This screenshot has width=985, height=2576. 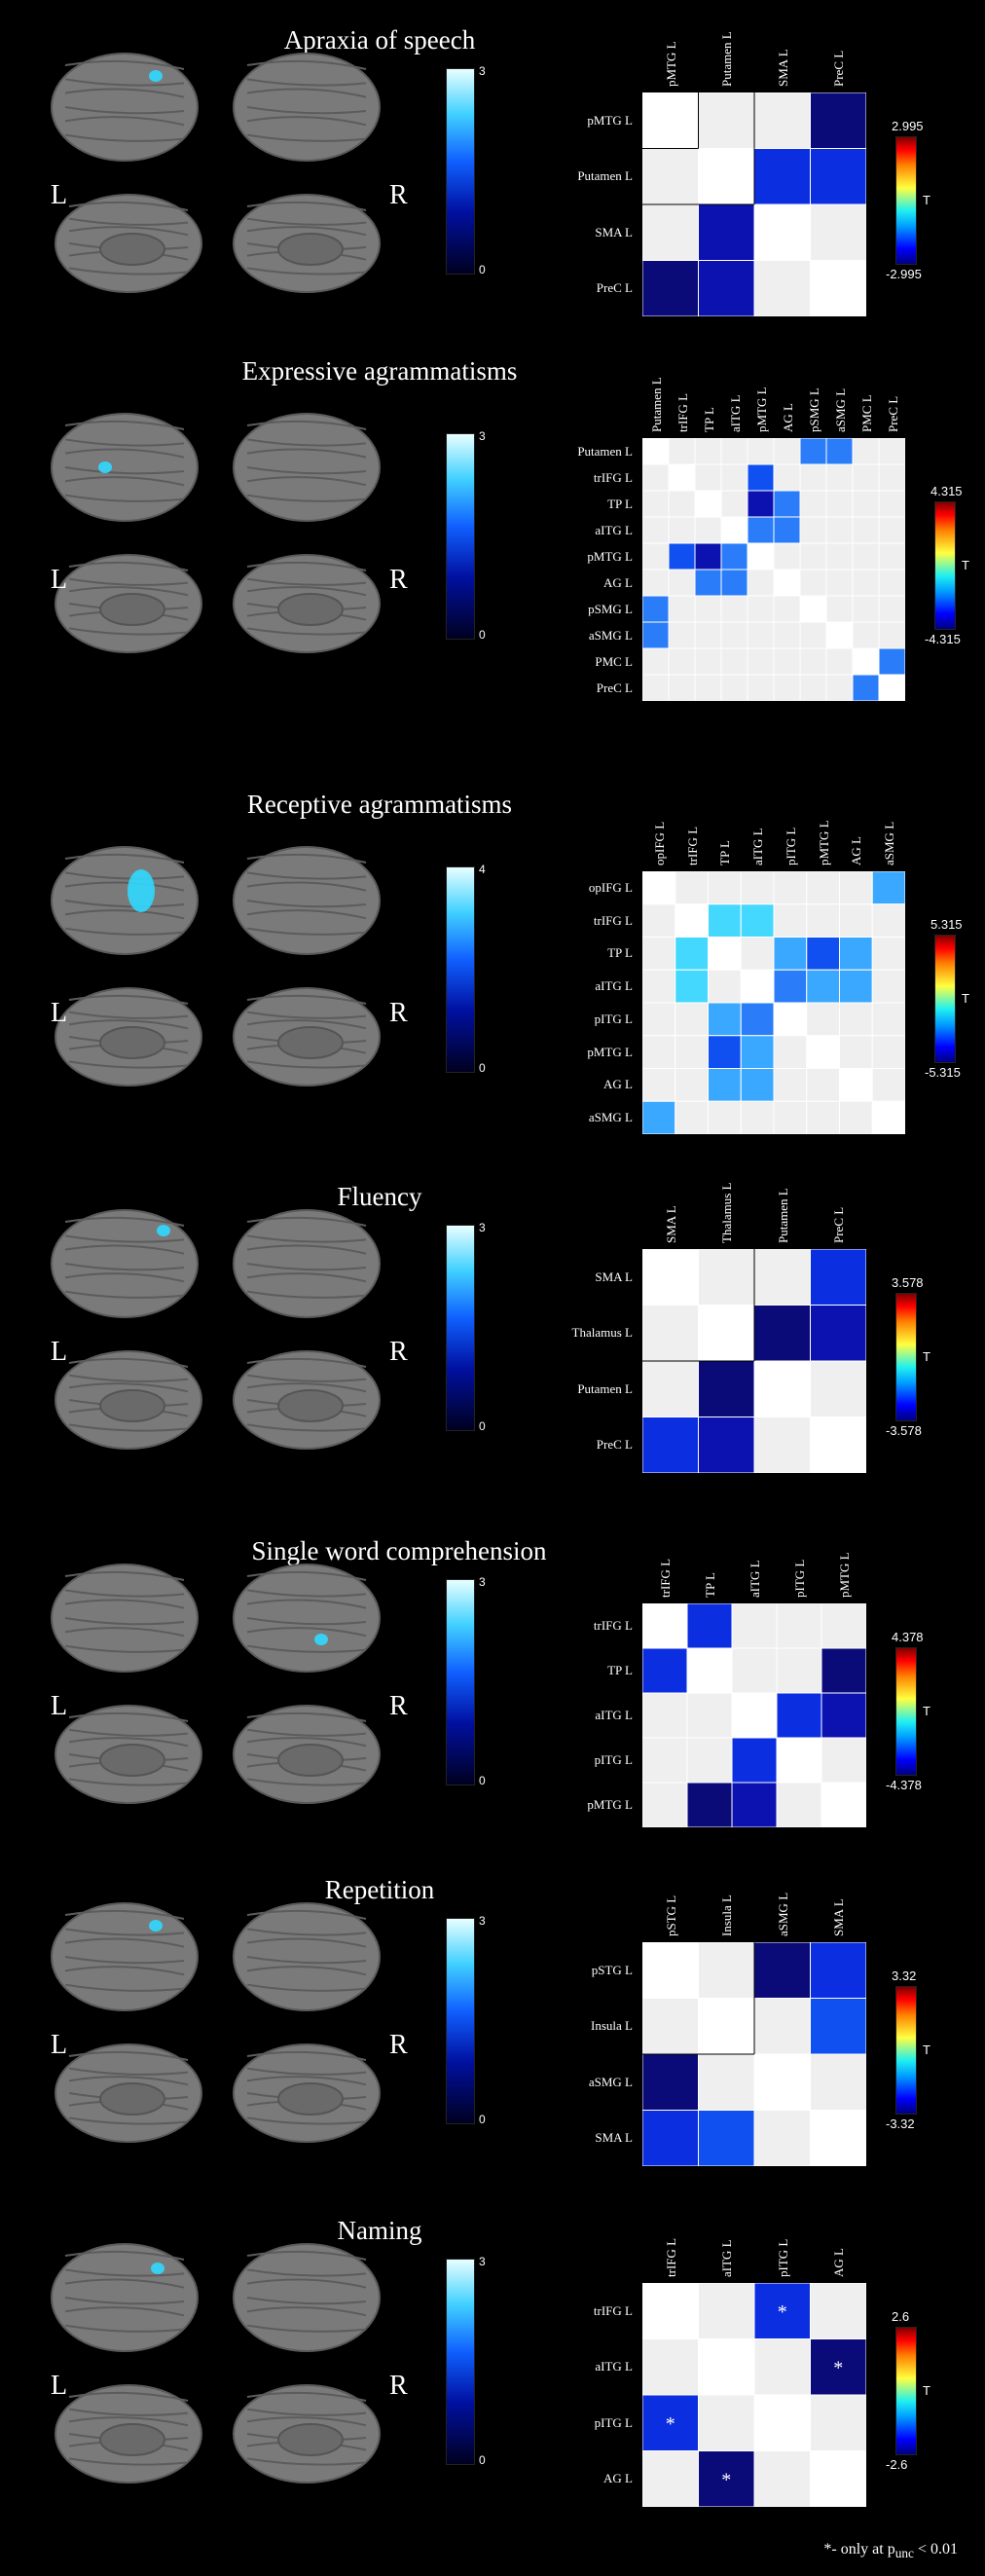 I want to click on matrix-svg: * * * *, so click(x=754, y=2395).